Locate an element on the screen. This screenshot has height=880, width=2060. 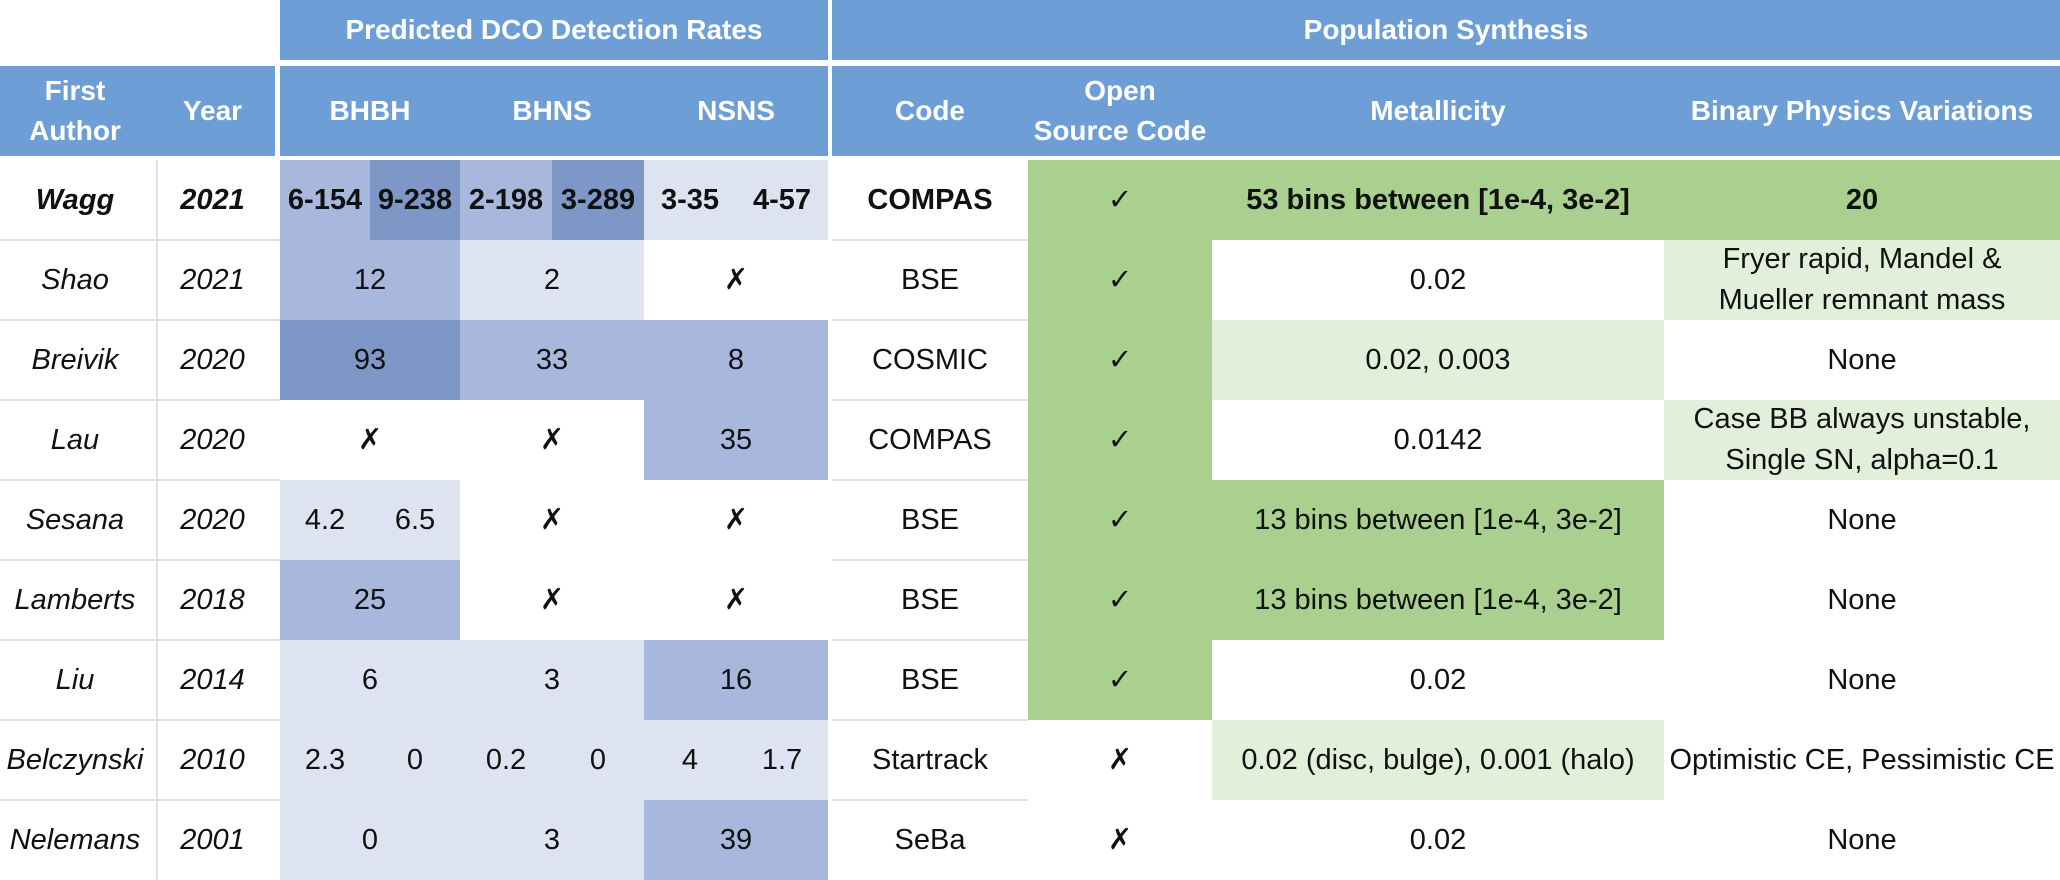
cell-bhns-high: 0 is located at coordinates (598, 760).